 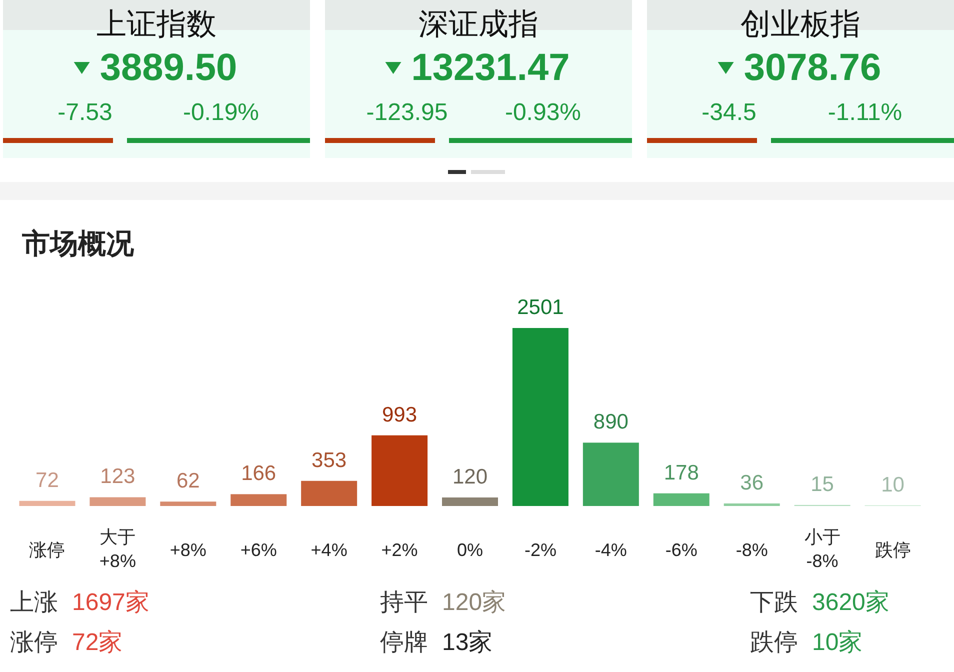 What do you see at coordinates (169, 68) in the screenshot?
I see `text: 3889.50` at bounding box center [169, 68].